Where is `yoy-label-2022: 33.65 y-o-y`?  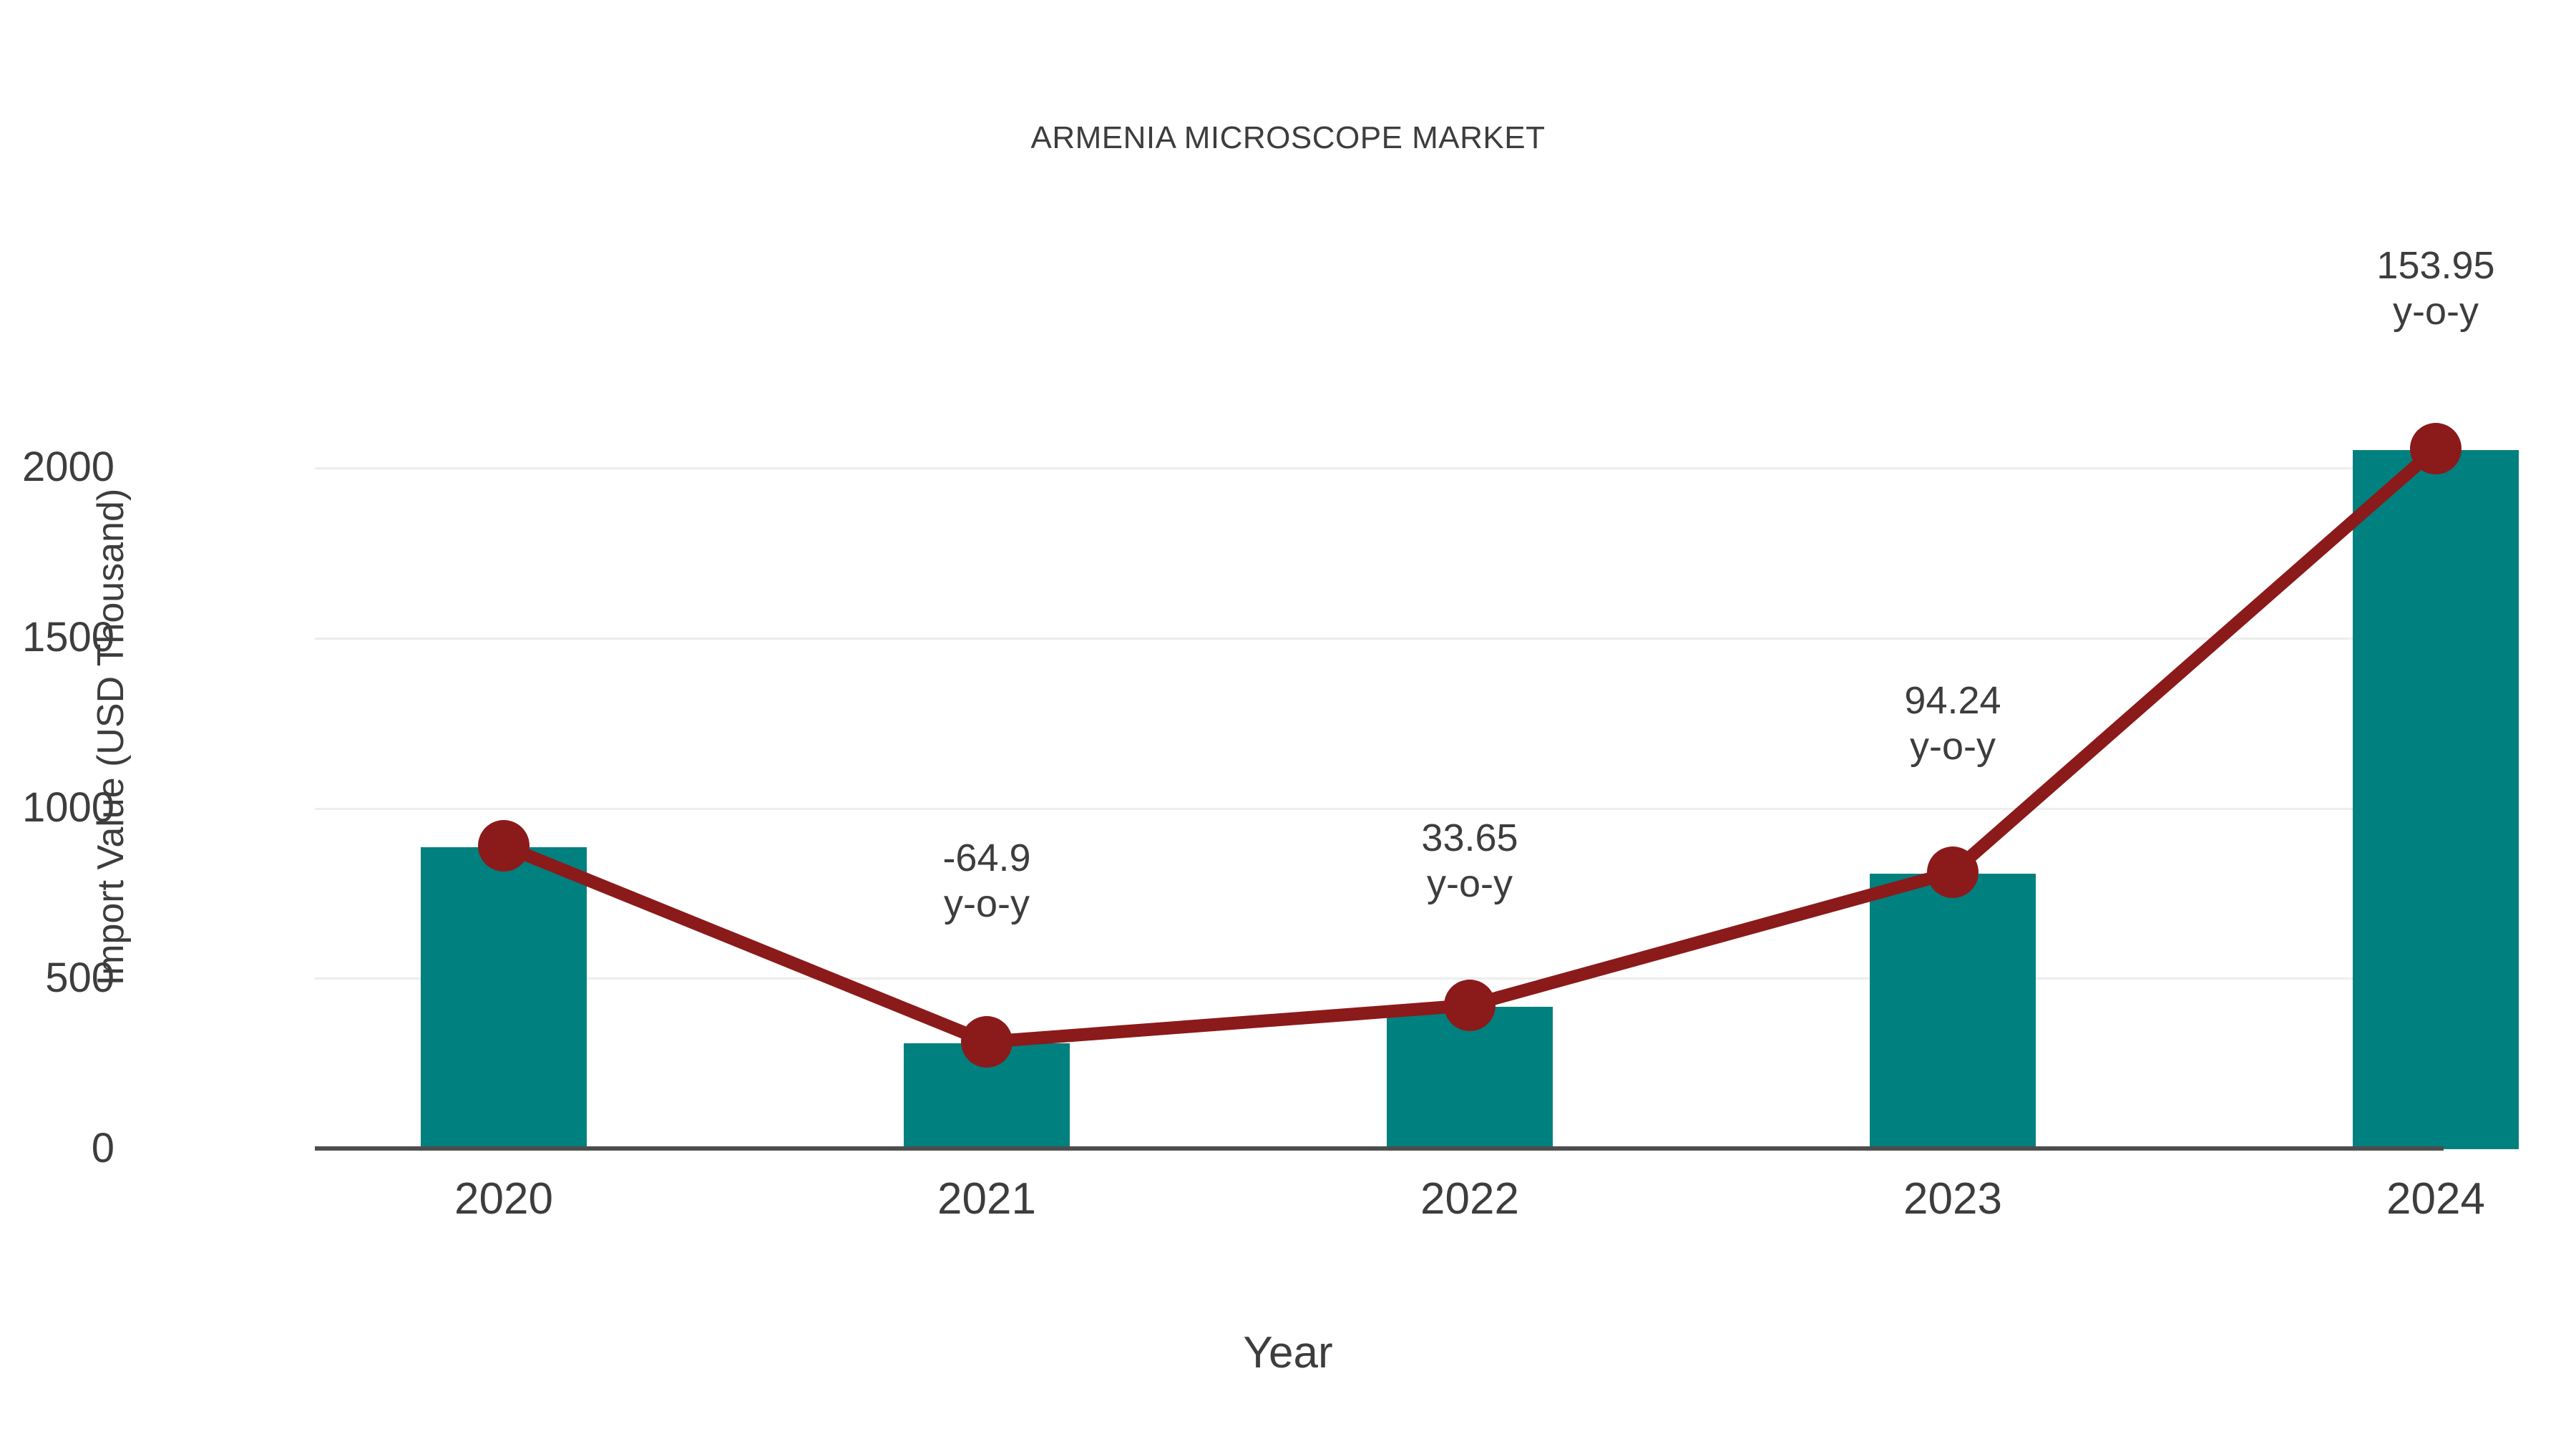 yoy-label-2022: 33.65 y-o-y is located at coordinates (1469, 861).